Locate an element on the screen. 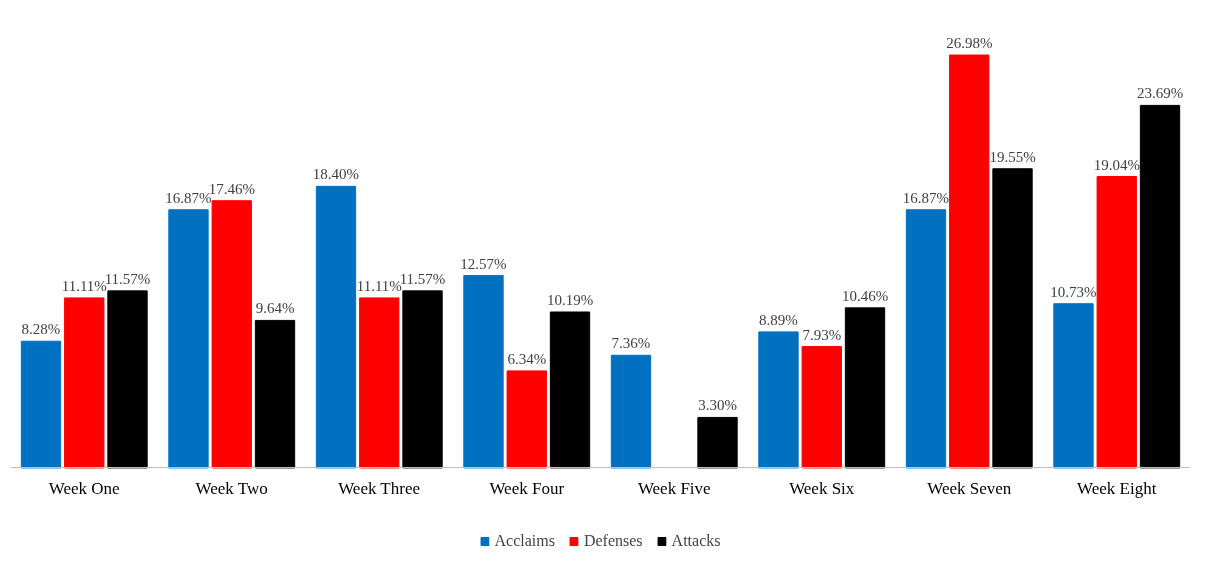 The height and width of the screenshot is (571, 1214). x-tick-label: Week Three is located at coordinates (379, 488).